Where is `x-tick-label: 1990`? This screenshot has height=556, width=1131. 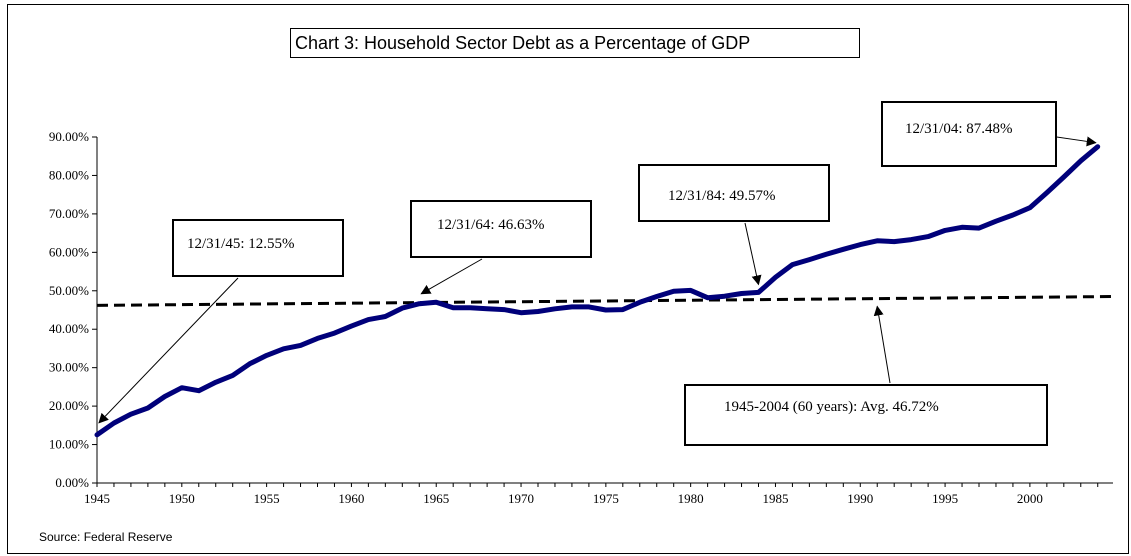 x-tick-label: 1990 is located at coordinates (860, 498).